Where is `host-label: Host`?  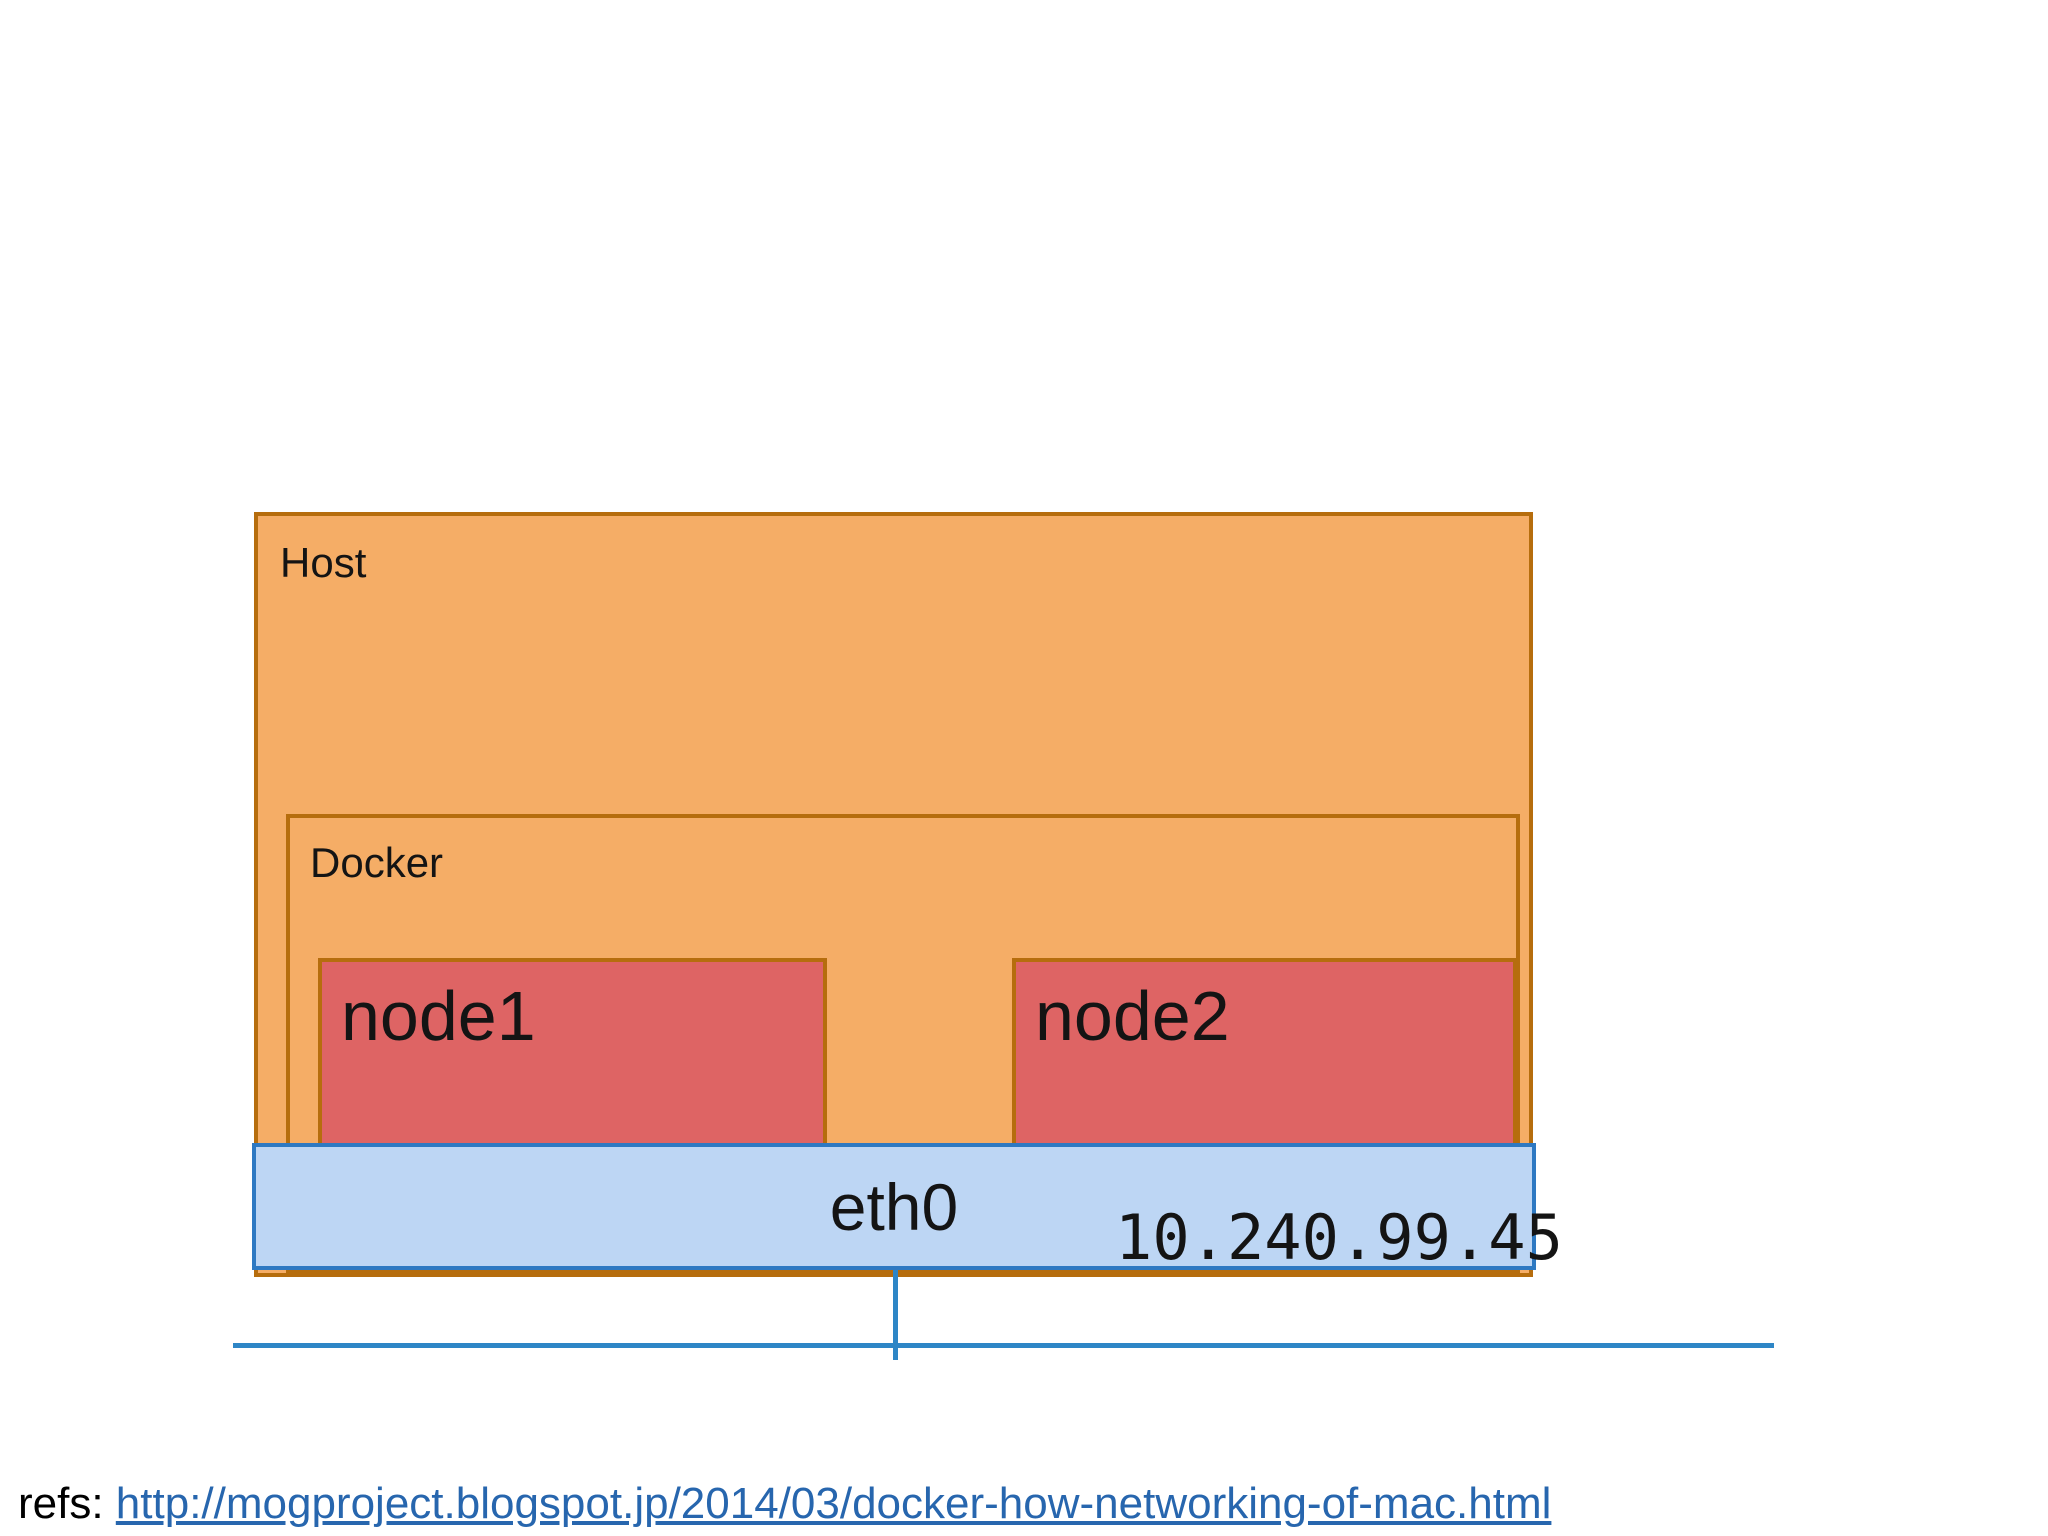 host-label: Host is located at coordinates (323, 562).